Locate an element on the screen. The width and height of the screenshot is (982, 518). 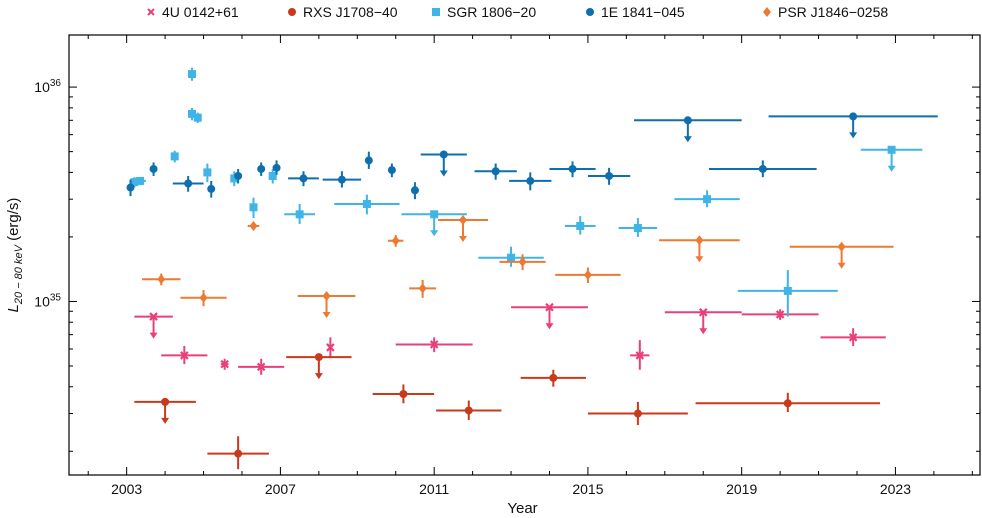
legend-item: RXS J1708−40 is located at coordinates (342, 12).